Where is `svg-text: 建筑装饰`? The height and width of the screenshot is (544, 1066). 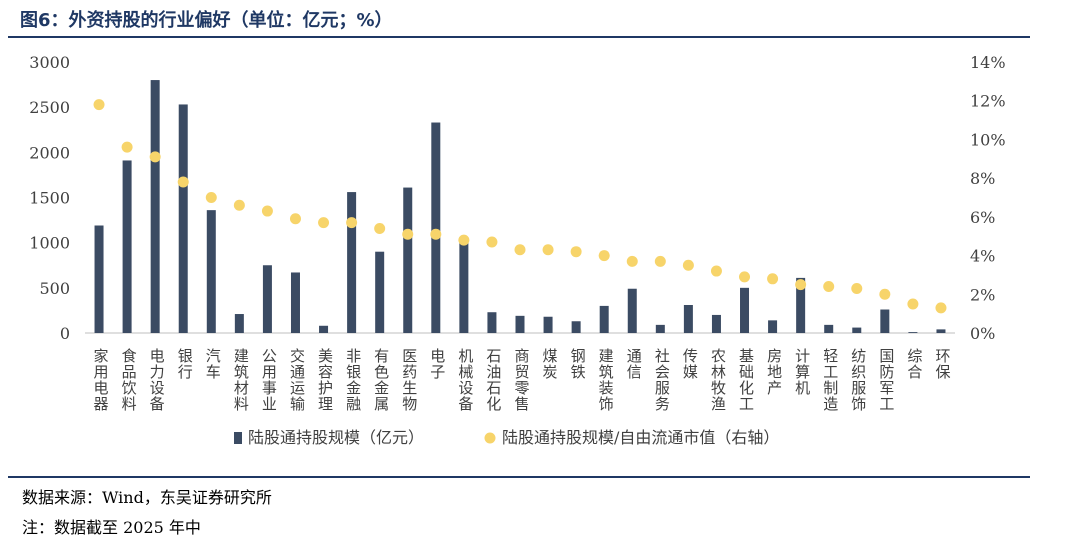 svg-text: 建筑装饰 is located at coordinates (606, 380).